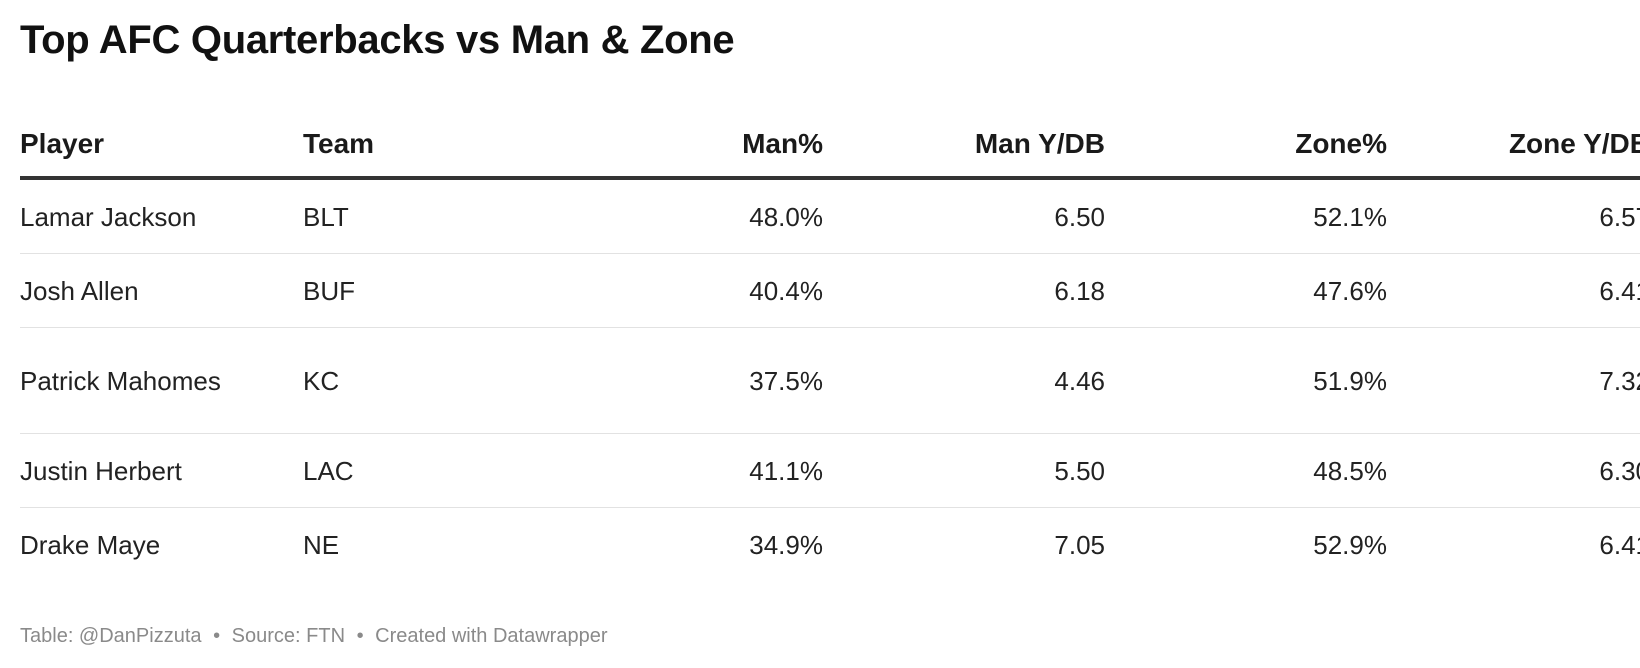 This screenshot has height=668, width=1640. What do you see at coordinates (161, 146) in the screenshot?
I see `column-header-player: Player` at bounding box center [161, 146].